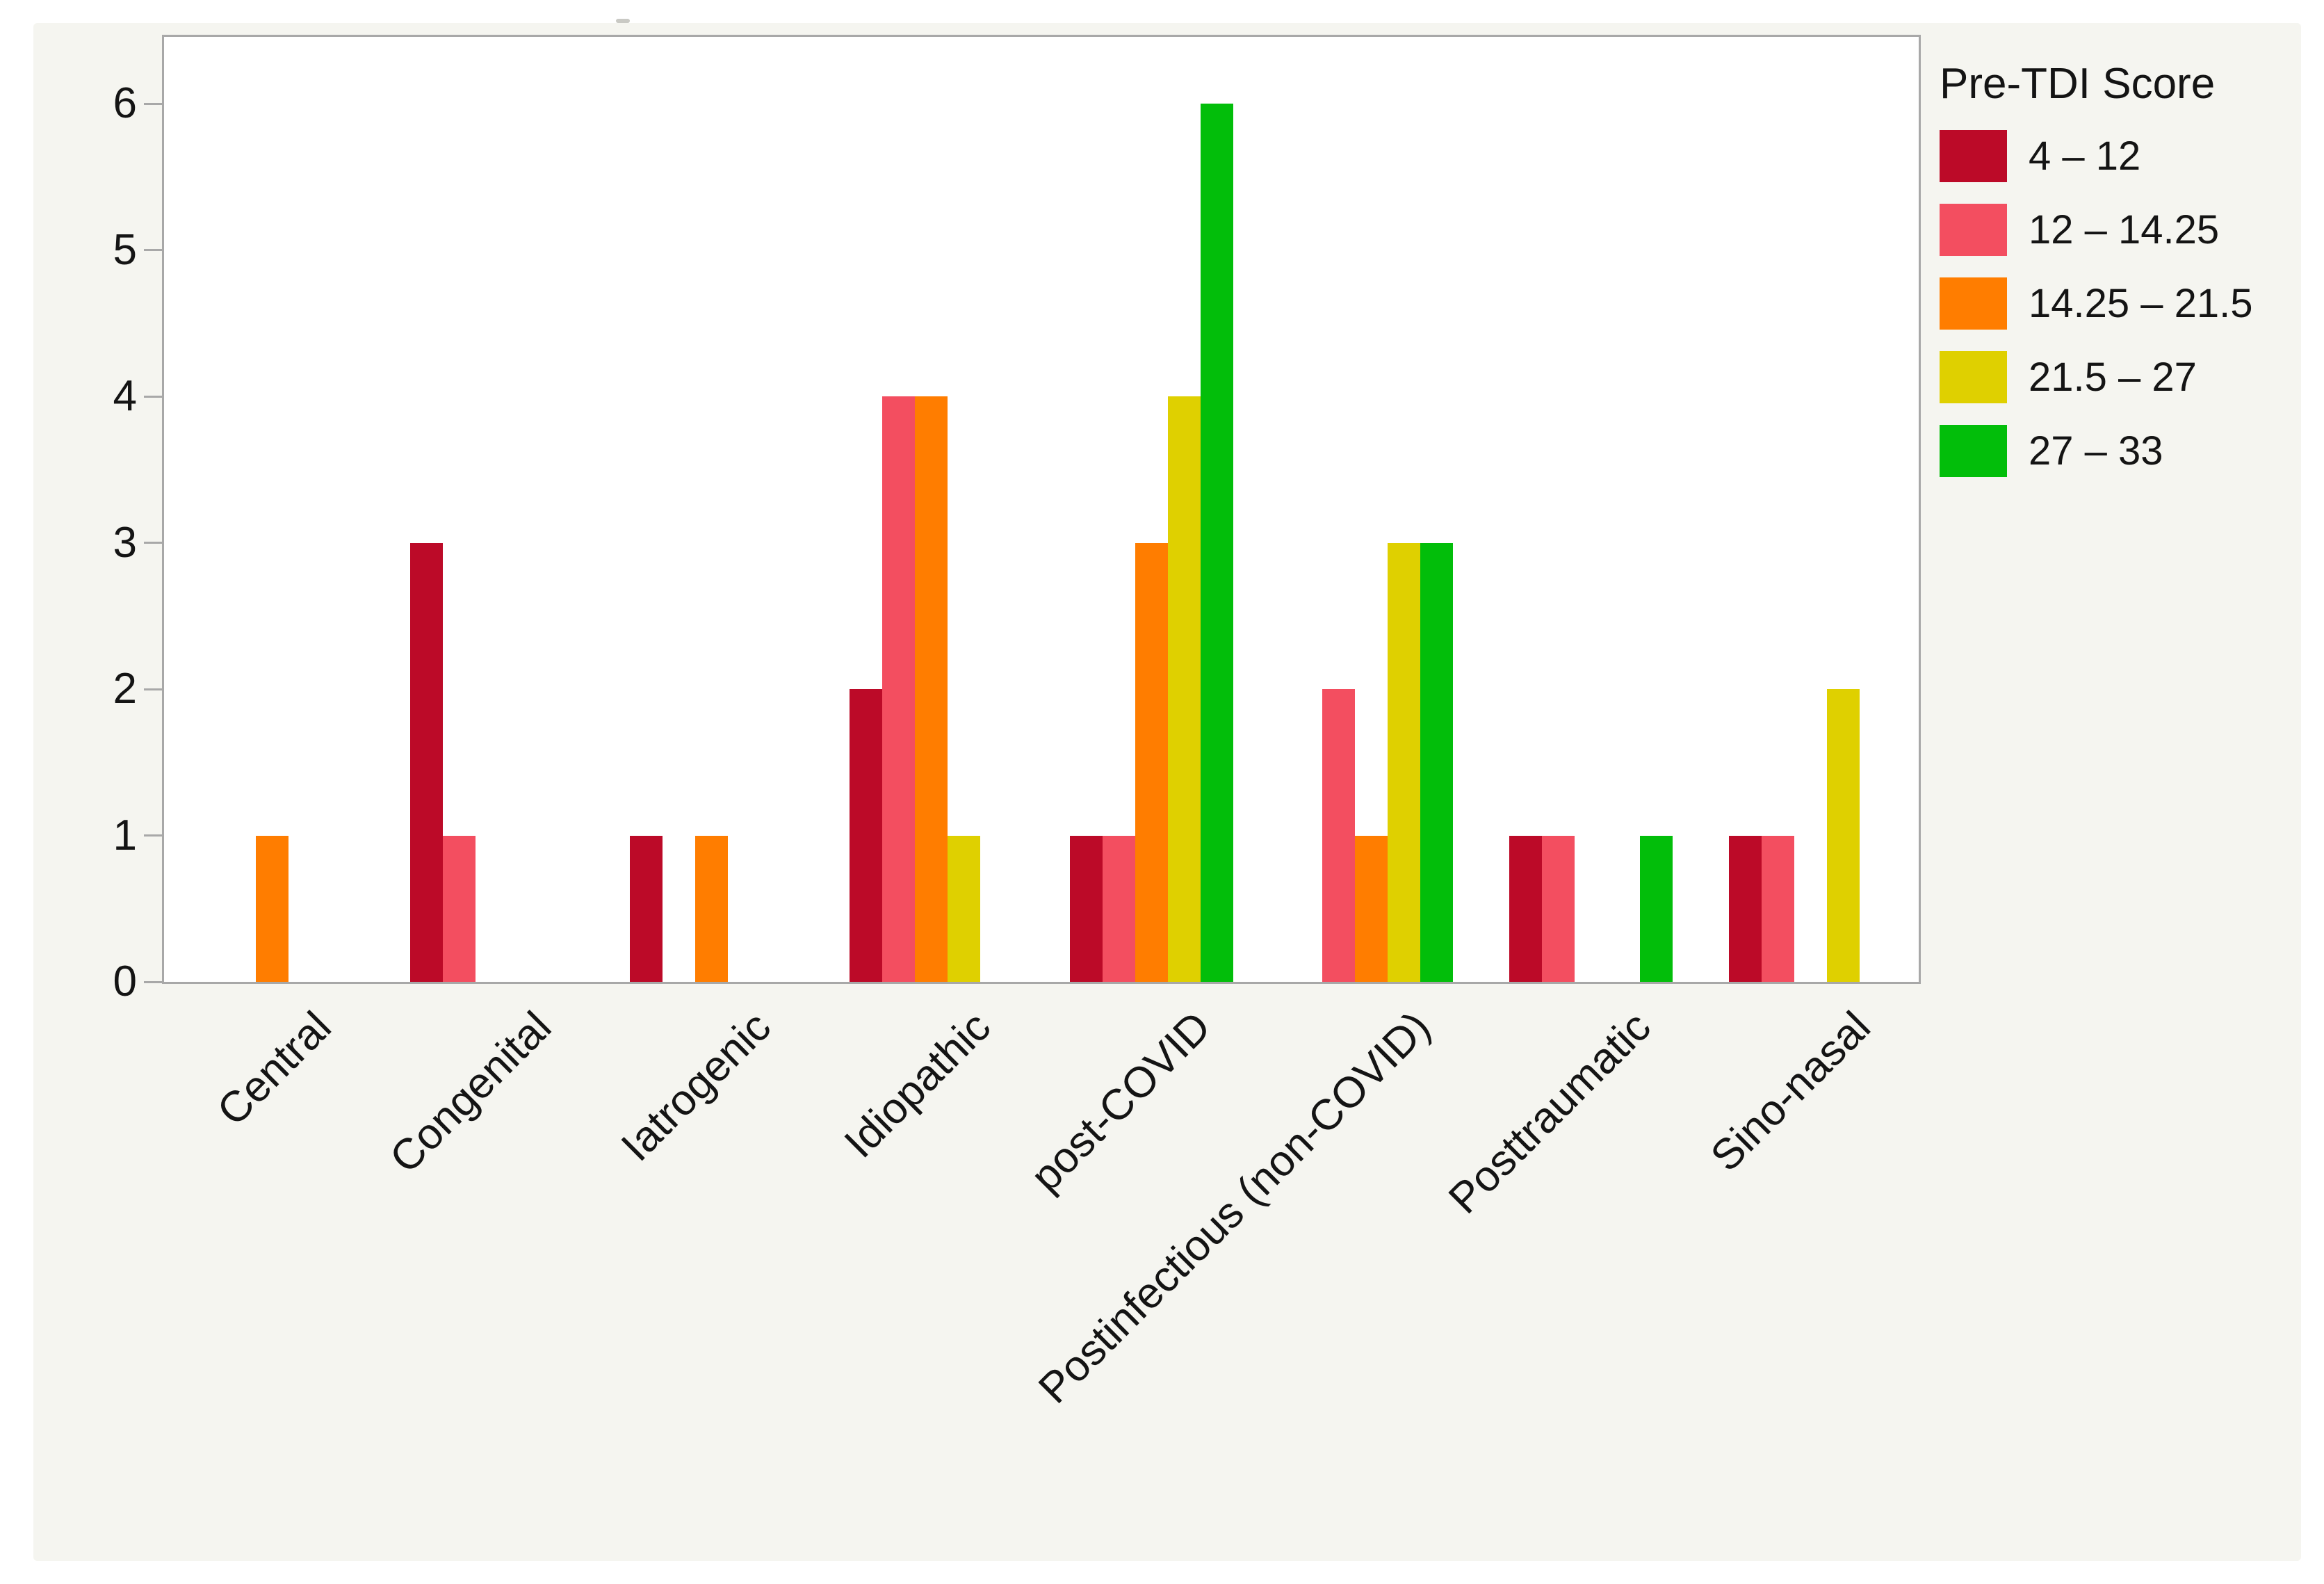 The image size is (2324, 1584). Describe the element at coordinates (125, 835) in the screenshot. I see `y-tick-label: 1` at that location.